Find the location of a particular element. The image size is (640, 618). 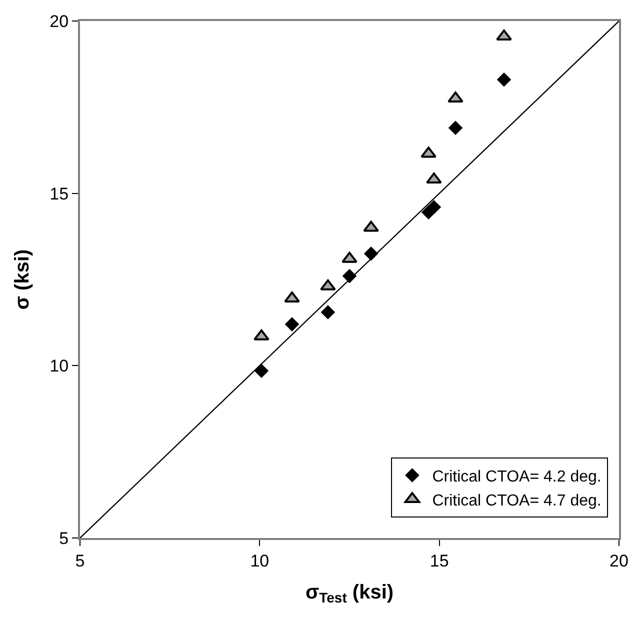

y-tick-label: 20 is located at coordinates (59, 21).